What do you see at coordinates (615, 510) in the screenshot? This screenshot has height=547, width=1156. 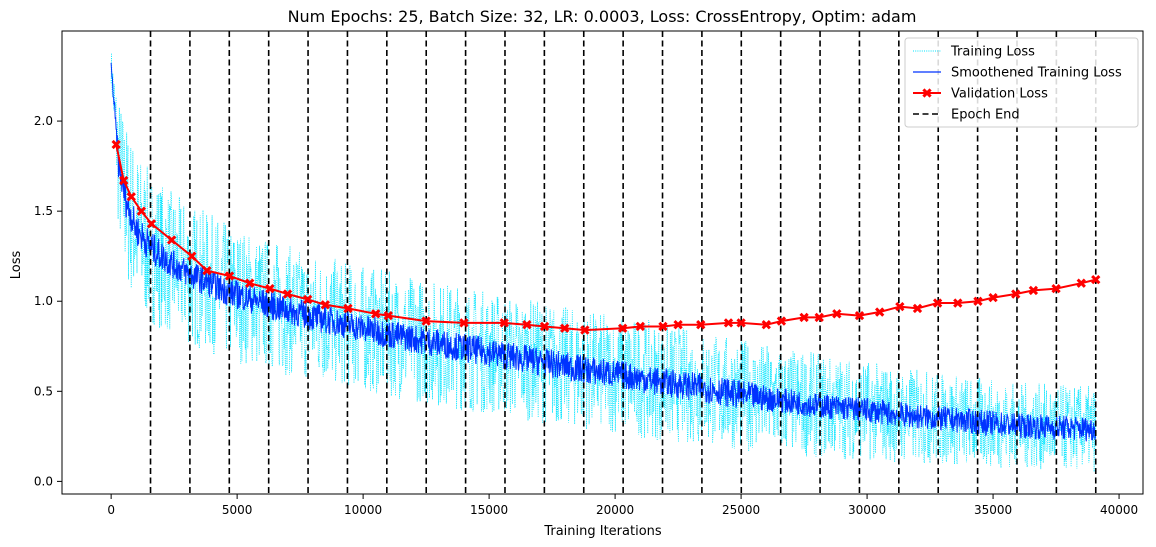 I see `x-tick-label: 20000` at bounding box center [615, 510].